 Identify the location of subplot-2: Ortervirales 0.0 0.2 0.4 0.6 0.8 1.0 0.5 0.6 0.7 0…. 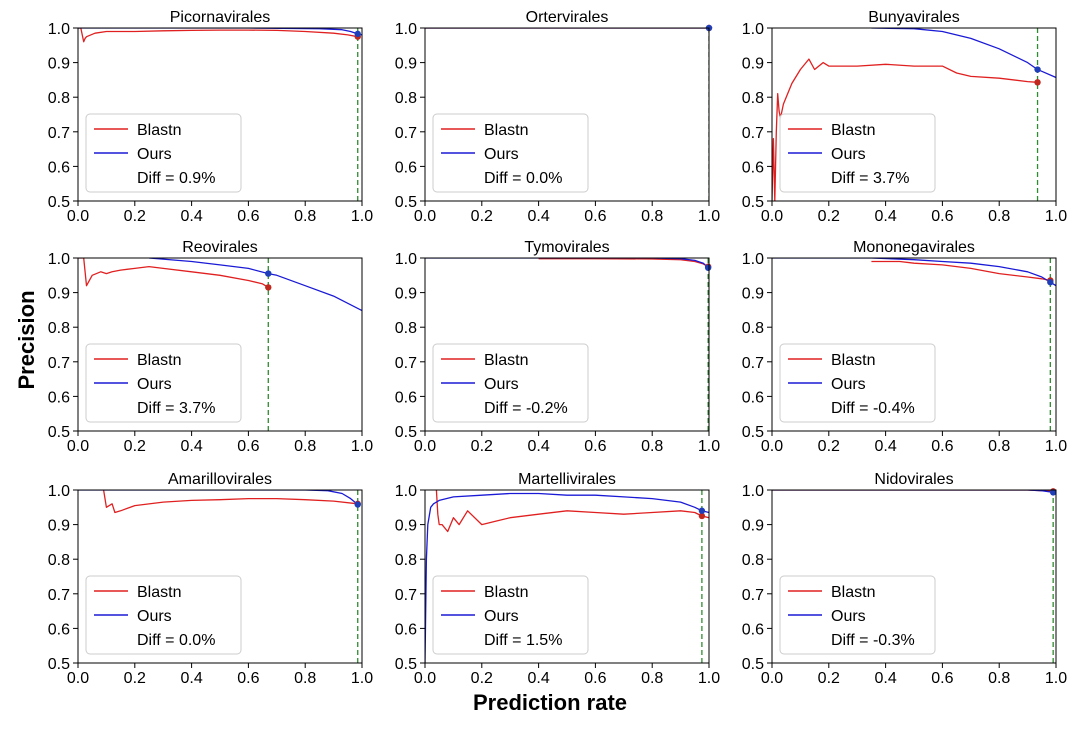
(557, 117).